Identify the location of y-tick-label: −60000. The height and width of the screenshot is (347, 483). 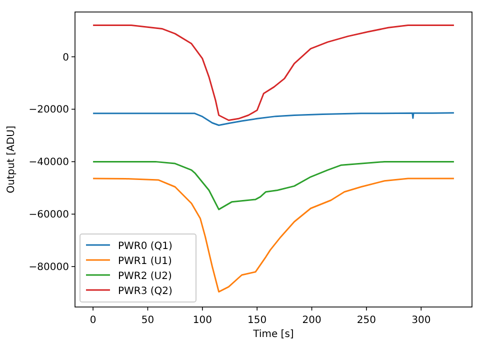
(48, 215).